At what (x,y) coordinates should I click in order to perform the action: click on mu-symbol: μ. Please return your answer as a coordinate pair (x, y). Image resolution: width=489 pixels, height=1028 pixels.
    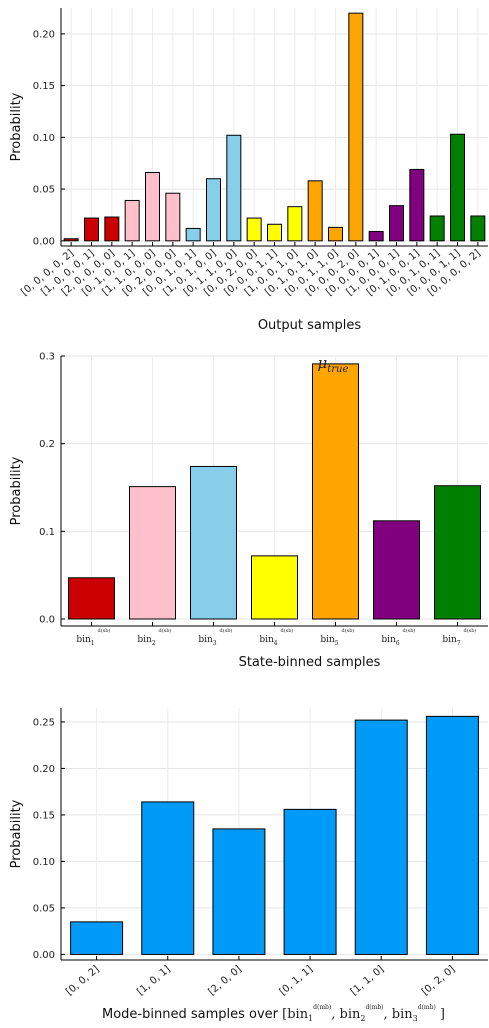
    Looking at the image, I should click on (323, 363).